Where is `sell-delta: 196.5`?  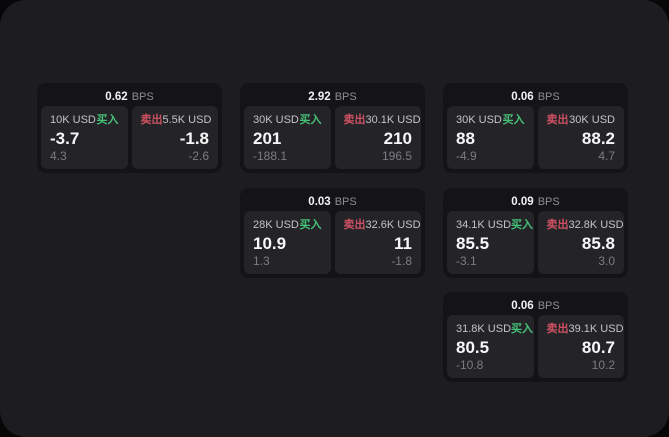 sell-delta: 196.5 is located at coordinates (396, 156).